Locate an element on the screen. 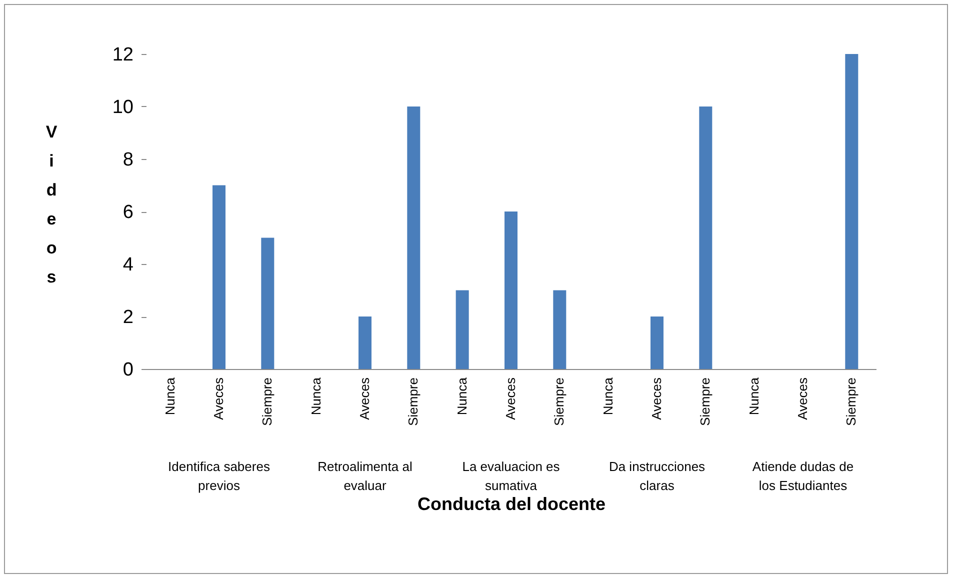 The image size is (956, 582). y-tick-label: 2 is located at coordinates (128, 317).